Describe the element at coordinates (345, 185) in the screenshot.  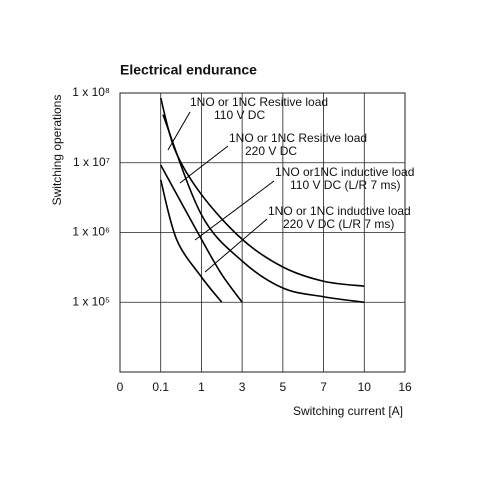
I see `annotation: 110 V DC (L/R 7 ms)` at that location.